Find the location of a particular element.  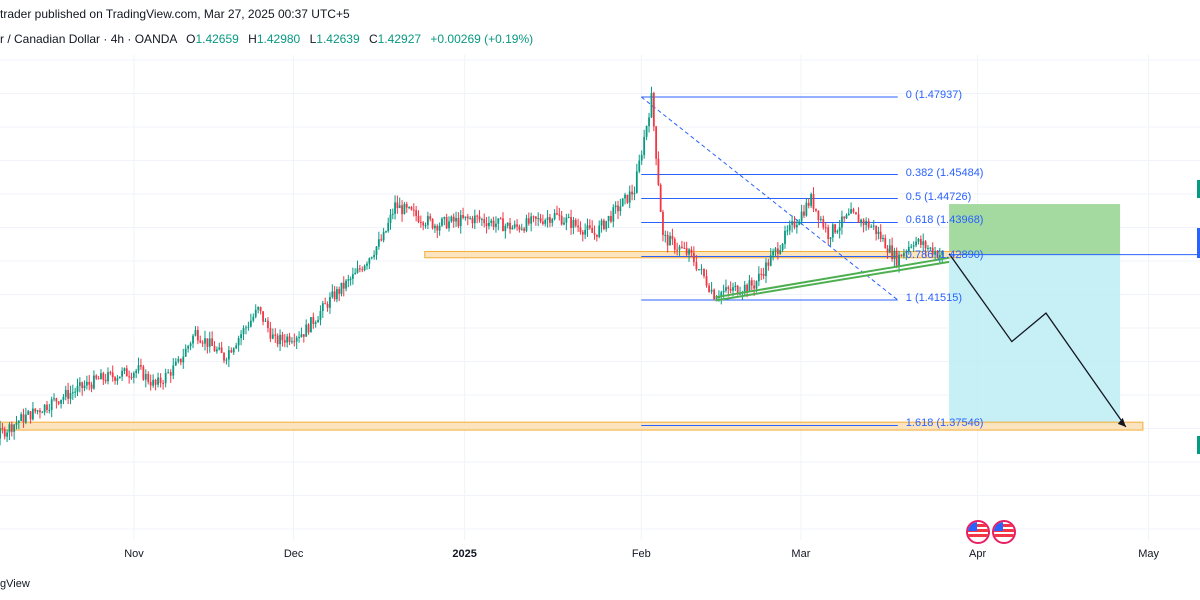

x-tick-label: 2025 is located at coordinates (464, 554).